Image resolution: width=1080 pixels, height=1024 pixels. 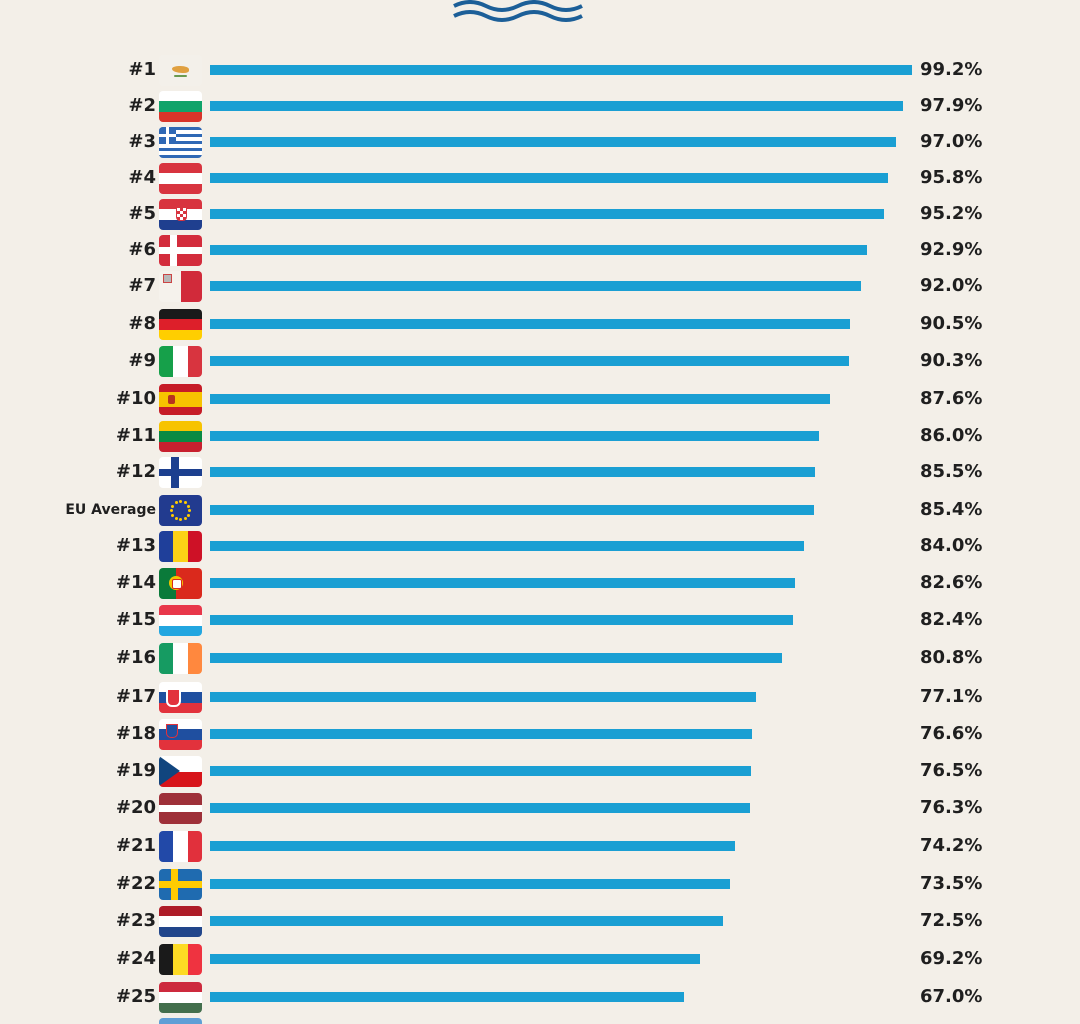 I want to click on sweden-flag-icon, so click(x=180, y=884).